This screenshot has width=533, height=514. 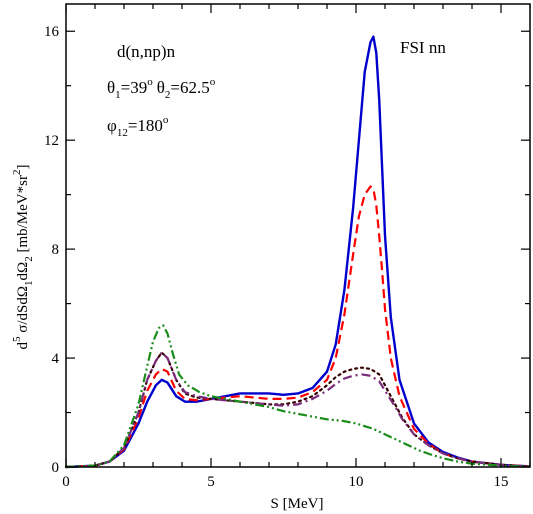 What do you see at coordinates (66, 482) in the screenshot?
I see `x-tick-label: 0` at bounding box center [66, 482].